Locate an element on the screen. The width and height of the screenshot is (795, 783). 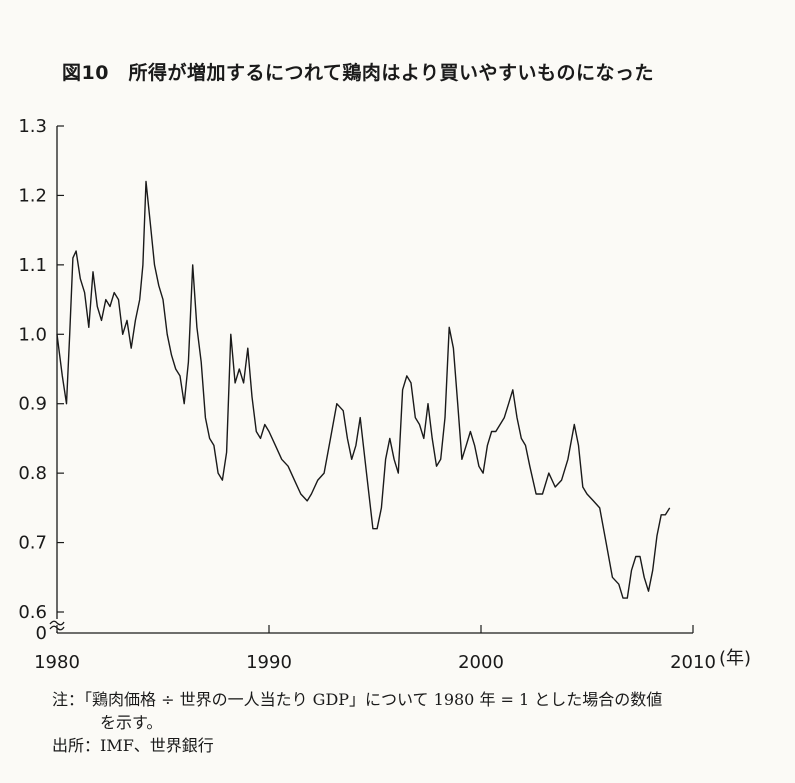
x-tick-label: 1980 is located at coordinates (57, 662).